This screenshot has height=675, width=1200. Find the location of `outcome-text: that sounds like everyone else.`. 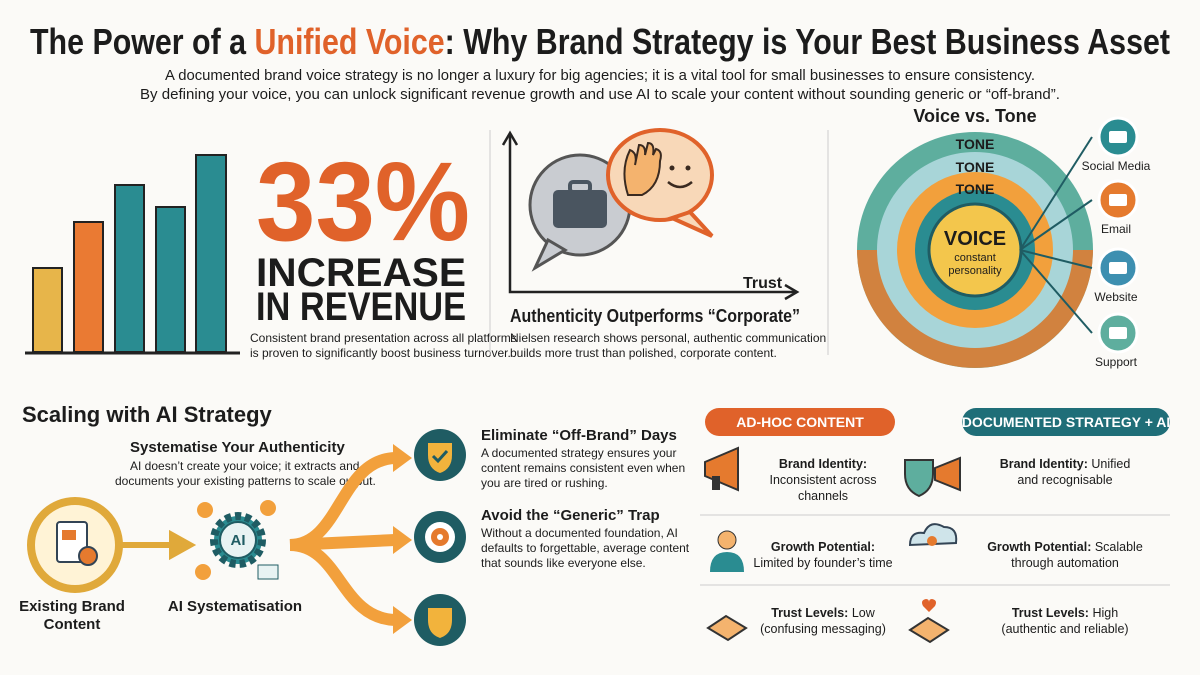

outcome-text: that sounds like everyone else. is located at coordinates (563, 563).